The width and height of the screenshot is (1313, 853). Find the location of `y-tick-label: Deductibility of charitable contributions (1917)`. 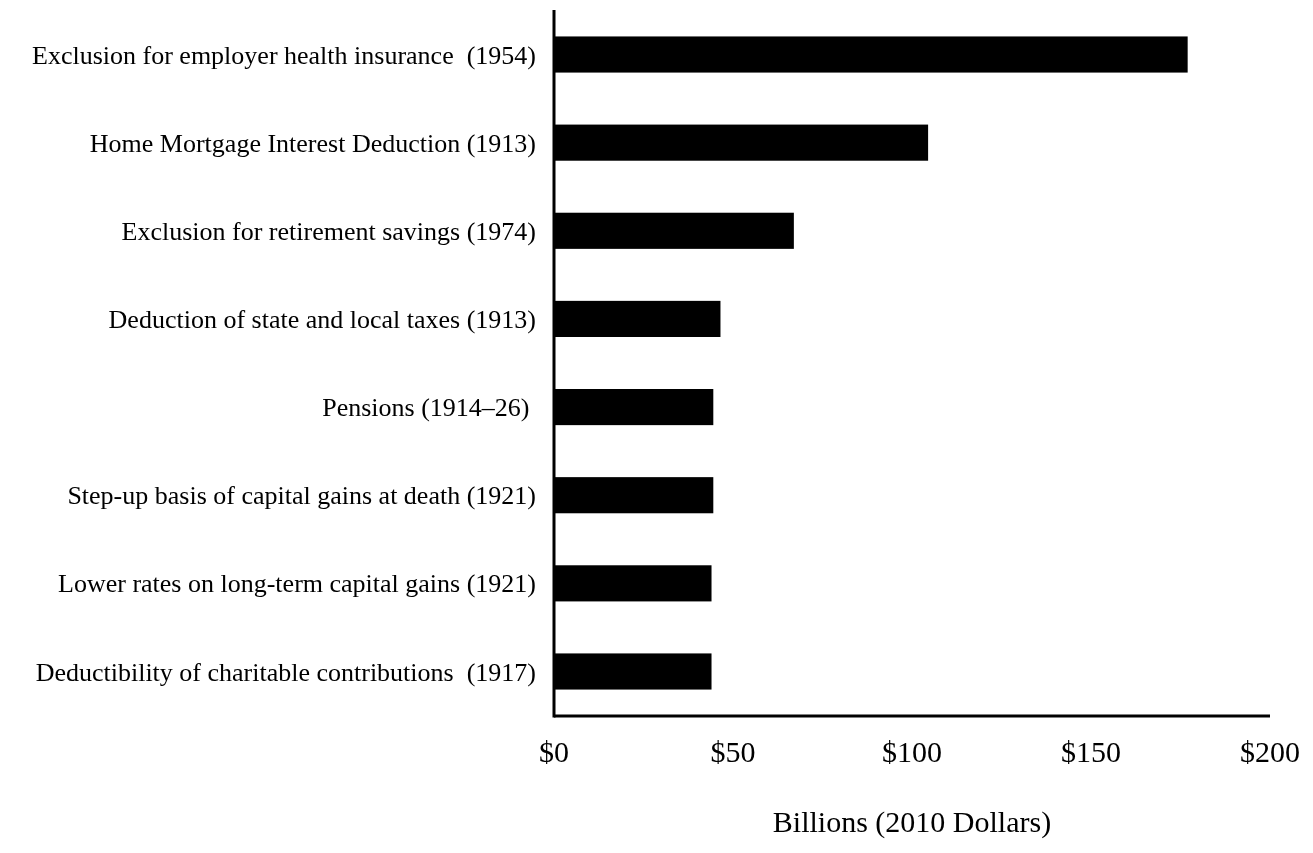

y-tick-label: Deductibility of charitable contributions (1917) is located at coordinates (285, 672).